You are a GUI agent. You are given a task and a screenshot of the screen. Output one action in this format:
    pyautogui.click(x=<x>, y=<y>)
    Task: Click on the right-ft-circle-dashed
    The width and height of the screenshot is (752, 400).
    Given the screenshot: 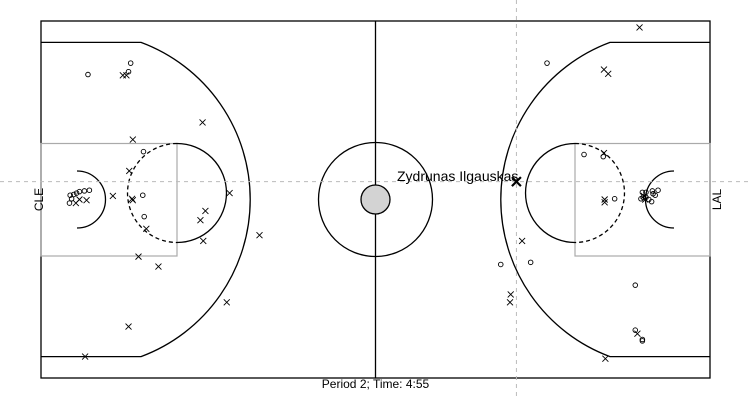 What is the action you would take?
    pyautogui.click(x=600, y=193)
    